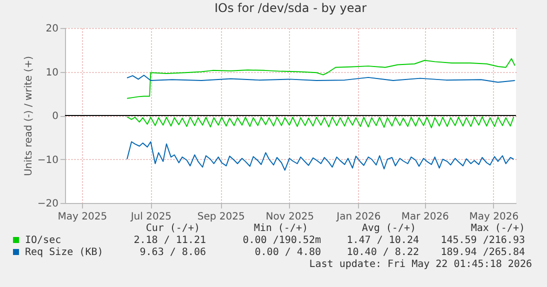  Describe the element at coordinates (287, 252) in the screenshot. I see `text: 0.00 / 4.80` at that location.